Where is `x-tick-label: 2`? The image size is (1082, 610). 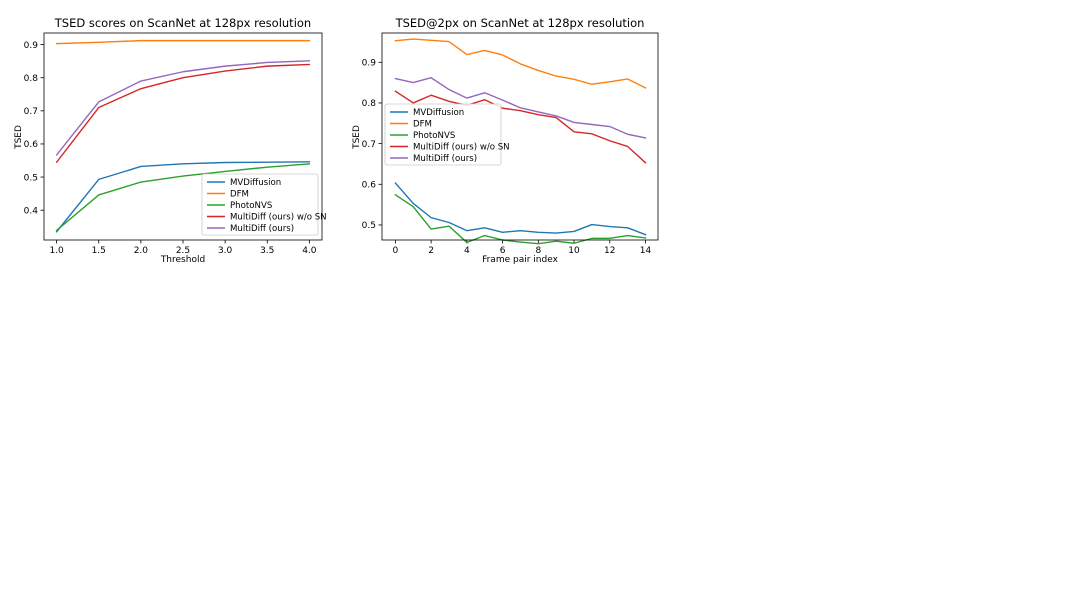
x-tick-label: 2 is located at coordinates (431, 251).